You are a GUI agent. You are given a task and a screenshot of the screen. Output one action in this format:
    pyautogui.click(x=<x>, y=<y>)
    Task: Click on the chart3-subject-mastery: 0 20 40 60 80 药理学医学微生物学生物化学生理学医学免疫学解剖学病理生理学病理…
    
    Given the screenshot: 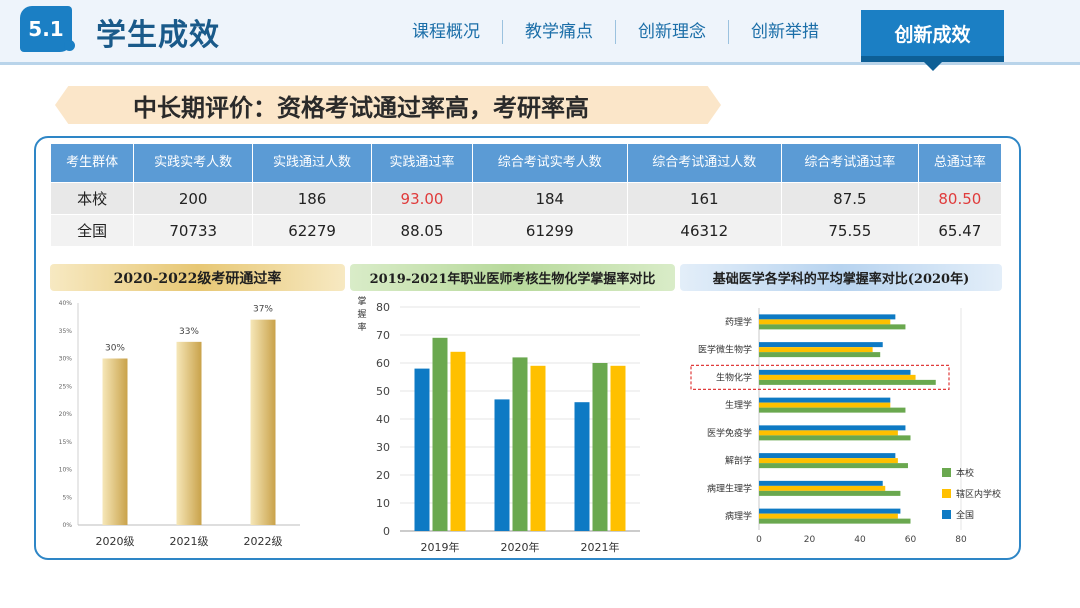 What is the action you would take?
    pyautogui.click(x=845, y=426)
    